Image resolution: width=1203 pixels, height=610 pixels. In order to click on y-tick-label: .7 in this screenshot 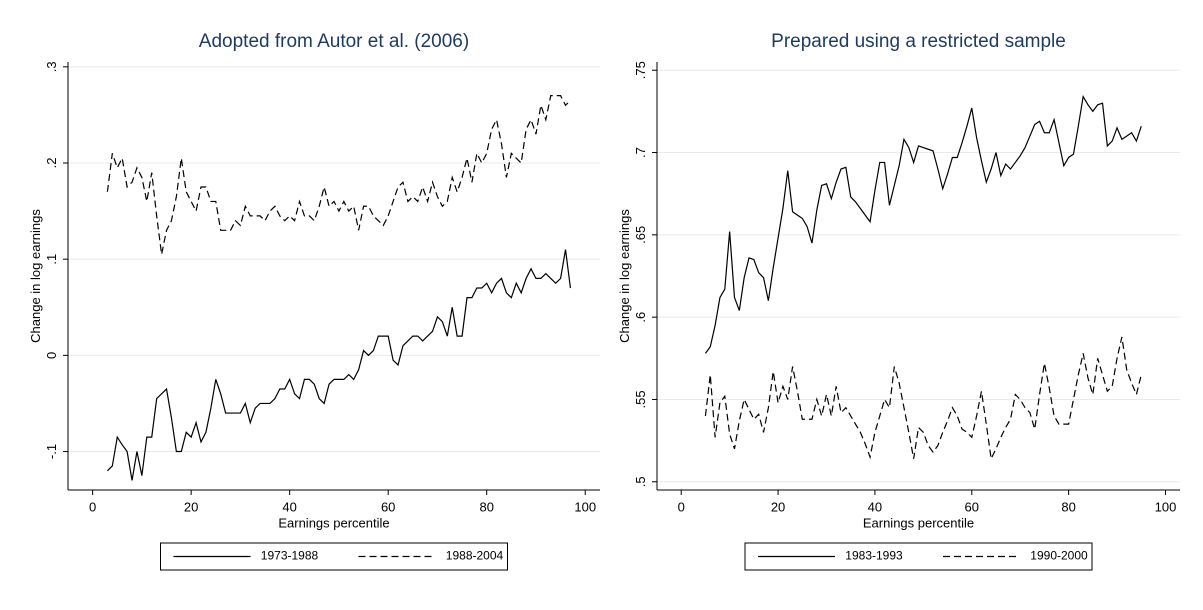, I will do `click(640, 152)`.